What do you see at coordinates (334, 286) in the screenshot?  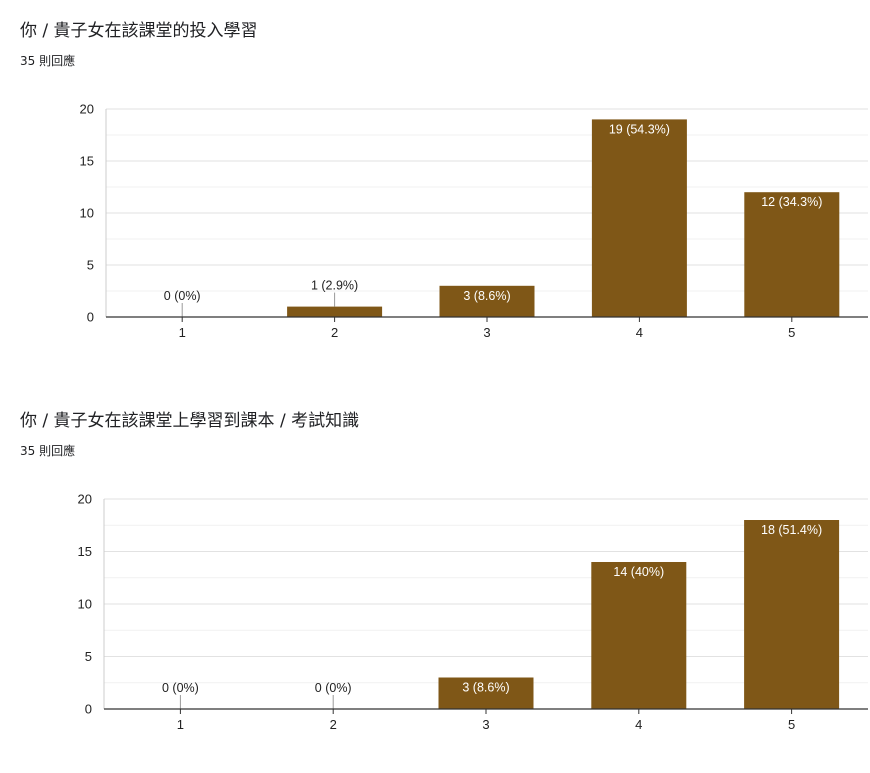 I see `data-label: 1 (2.9%)` at bounding box center [334, 286].